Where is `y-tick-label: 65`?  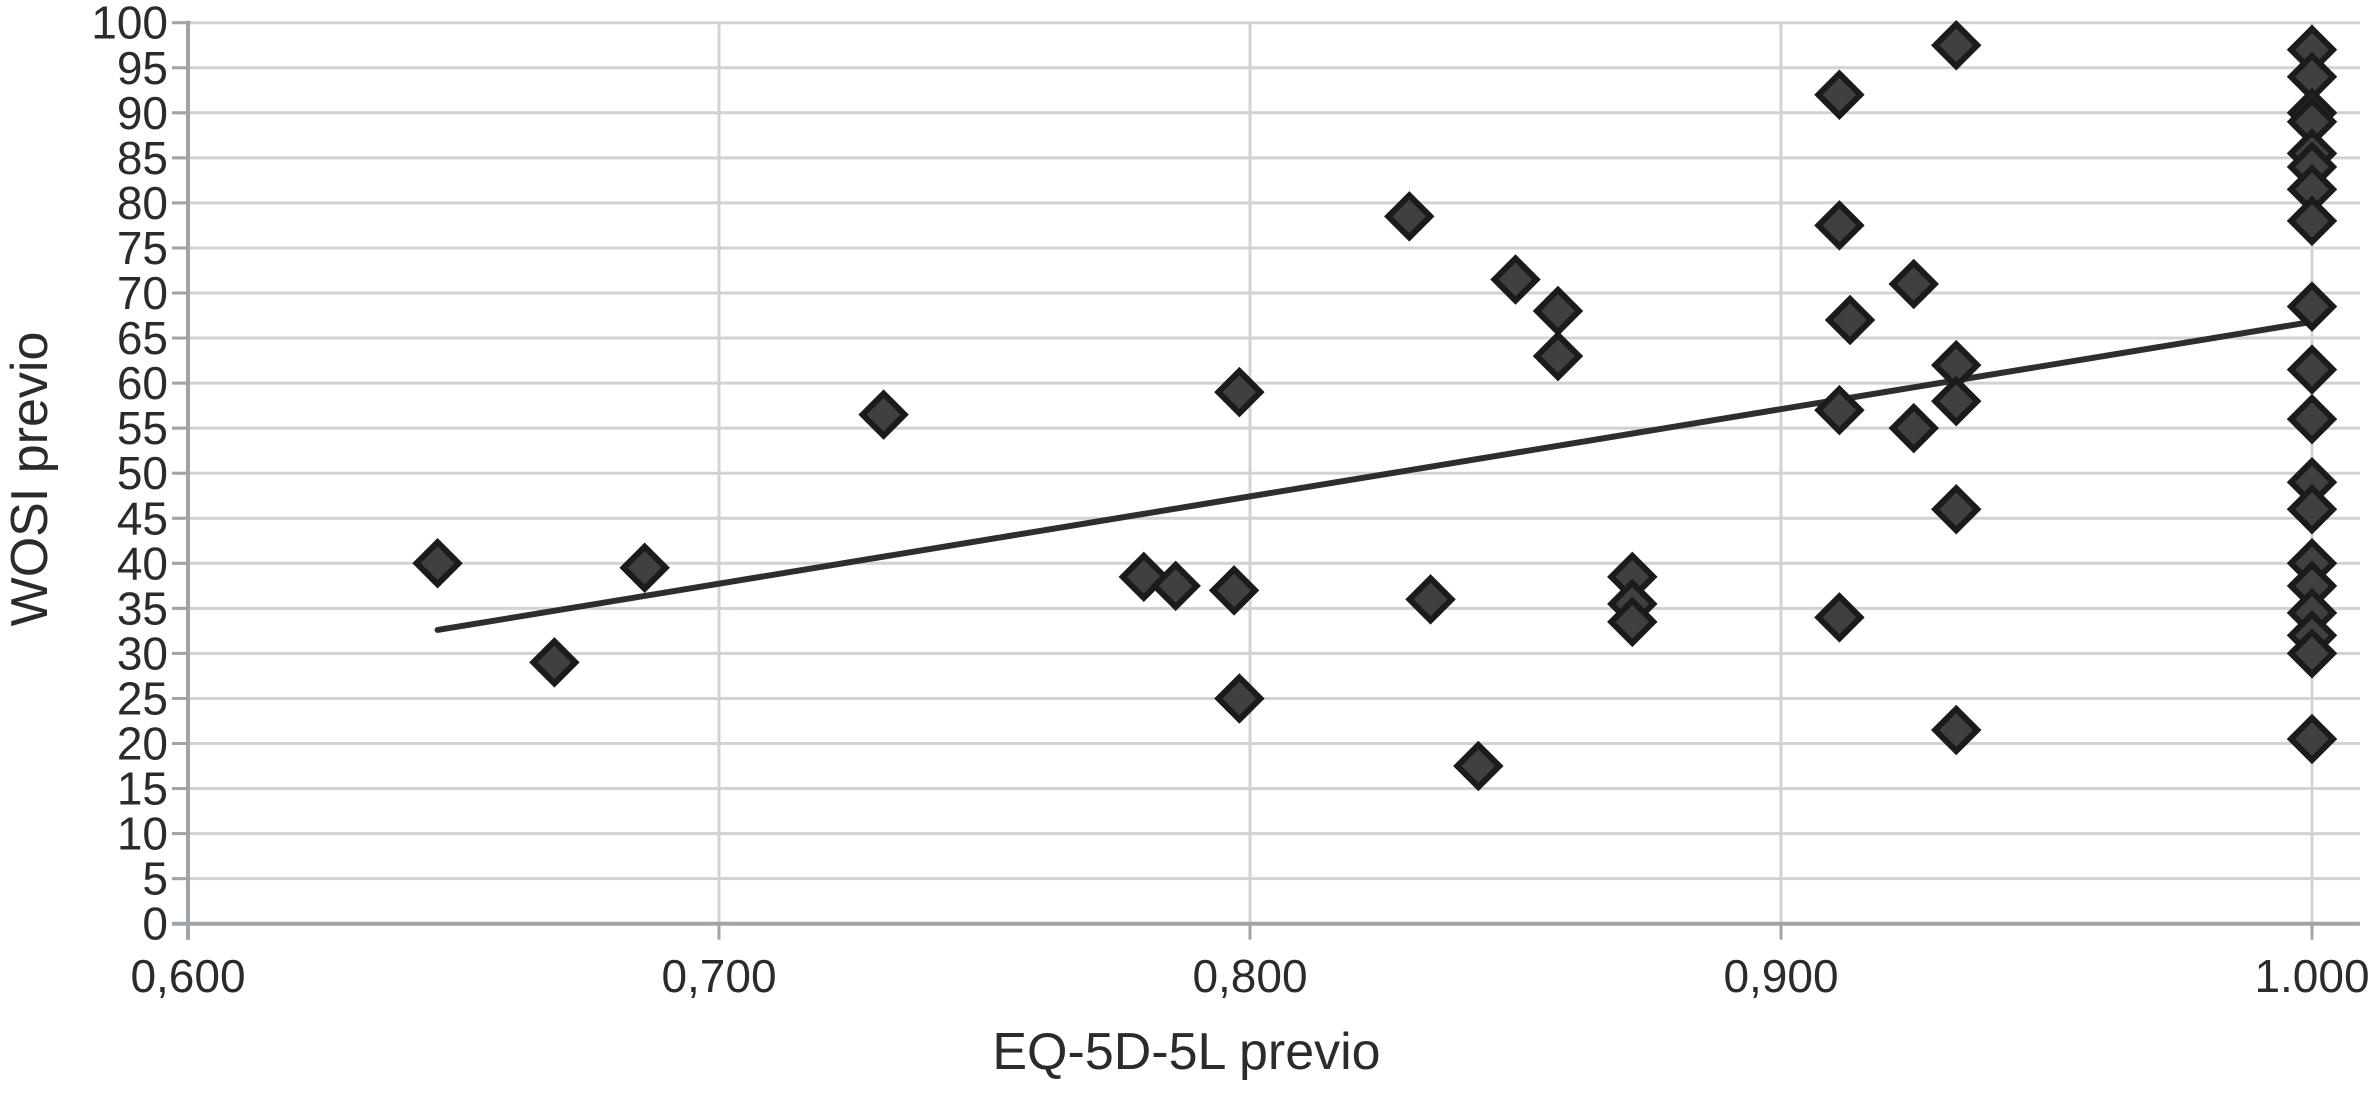
y-tick-label: 65 is located at coordinates (142, 338).